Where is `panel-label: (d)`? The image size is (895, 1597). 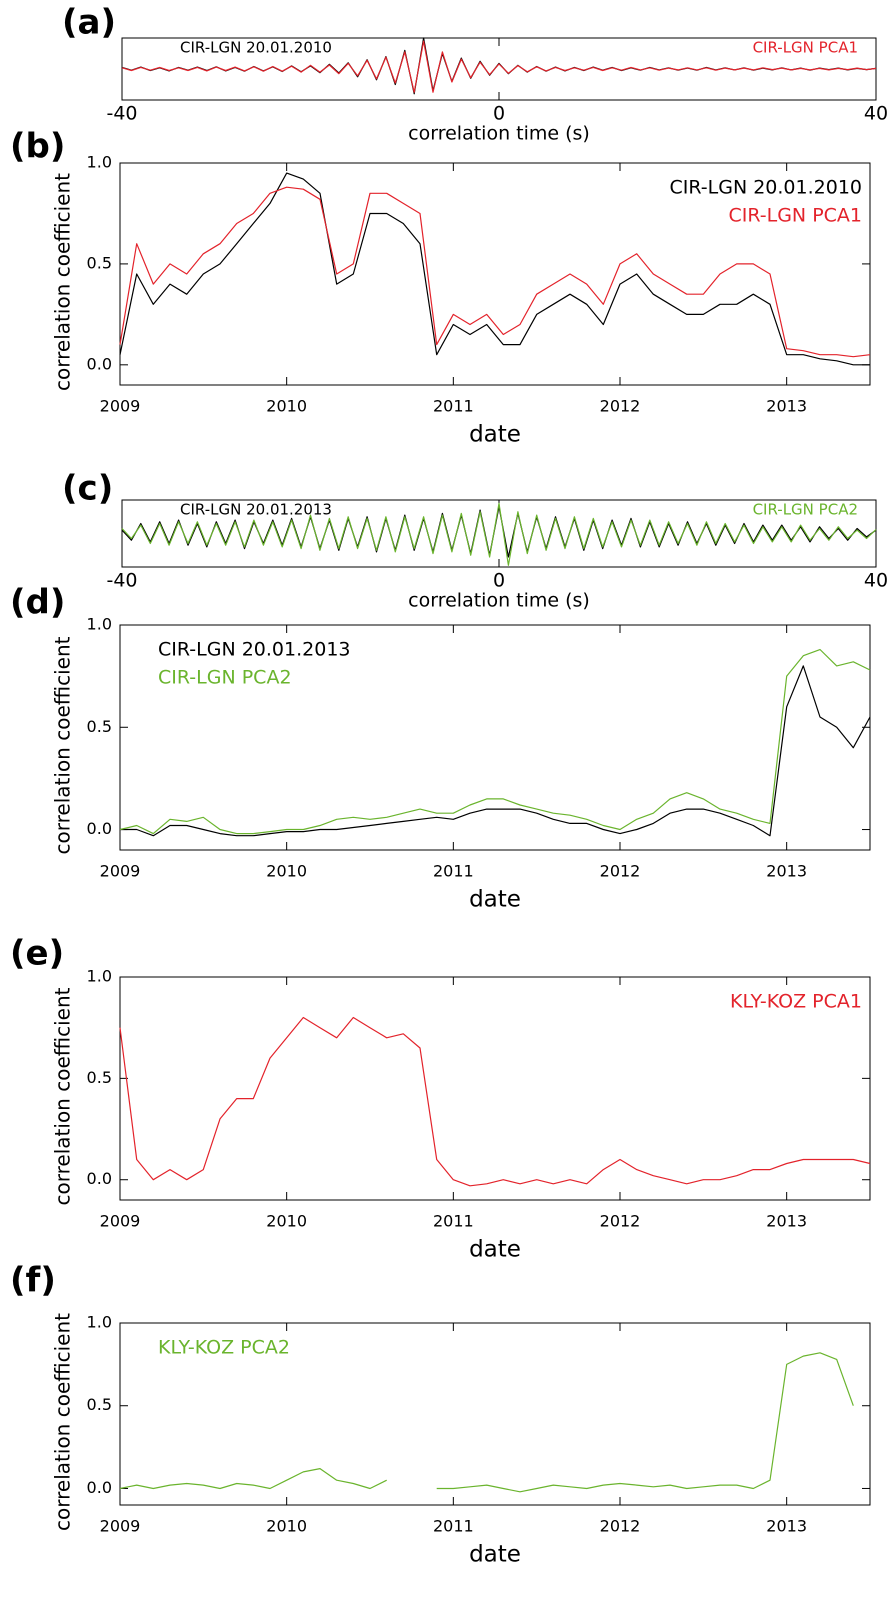
panel-label: (d) is located at coordinates (37, 603).